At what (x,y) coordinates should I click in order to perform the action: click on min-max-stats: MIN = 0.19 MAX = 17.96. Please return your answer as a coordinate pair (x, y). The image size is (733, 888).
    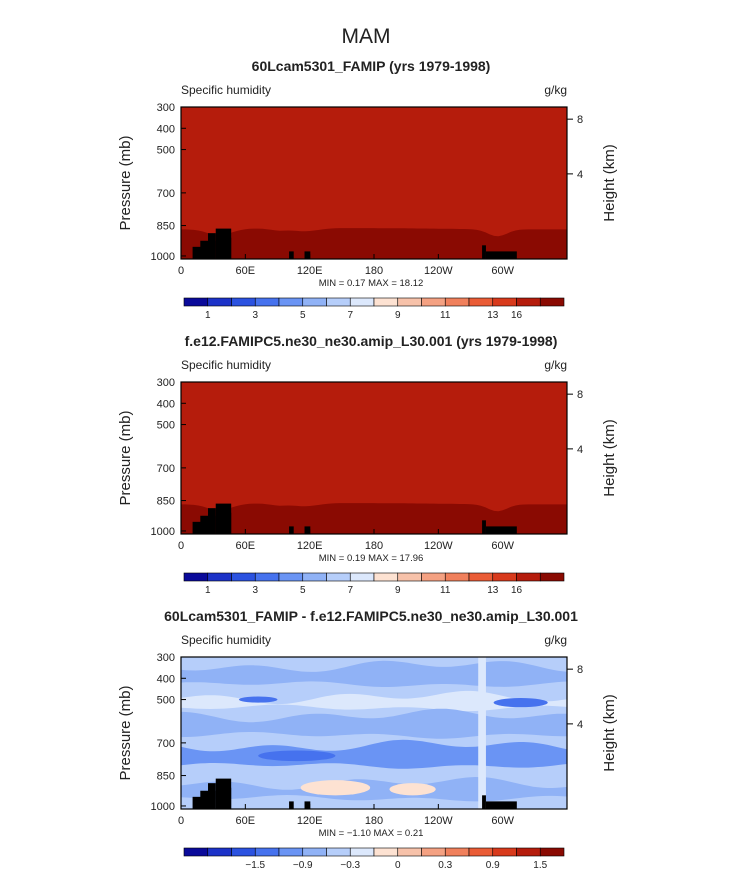
    Looking at the image, I should click on (371, 558).